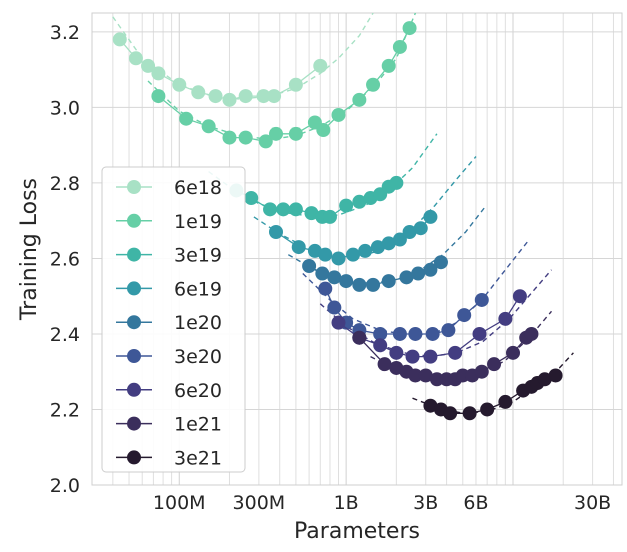 The height and width of the screenshot is (552, 627). What do you see at coordinates (169, 256) in the screenshot?
I see `legend-item-3e19: 3e19` at bounding box center [169, 256].